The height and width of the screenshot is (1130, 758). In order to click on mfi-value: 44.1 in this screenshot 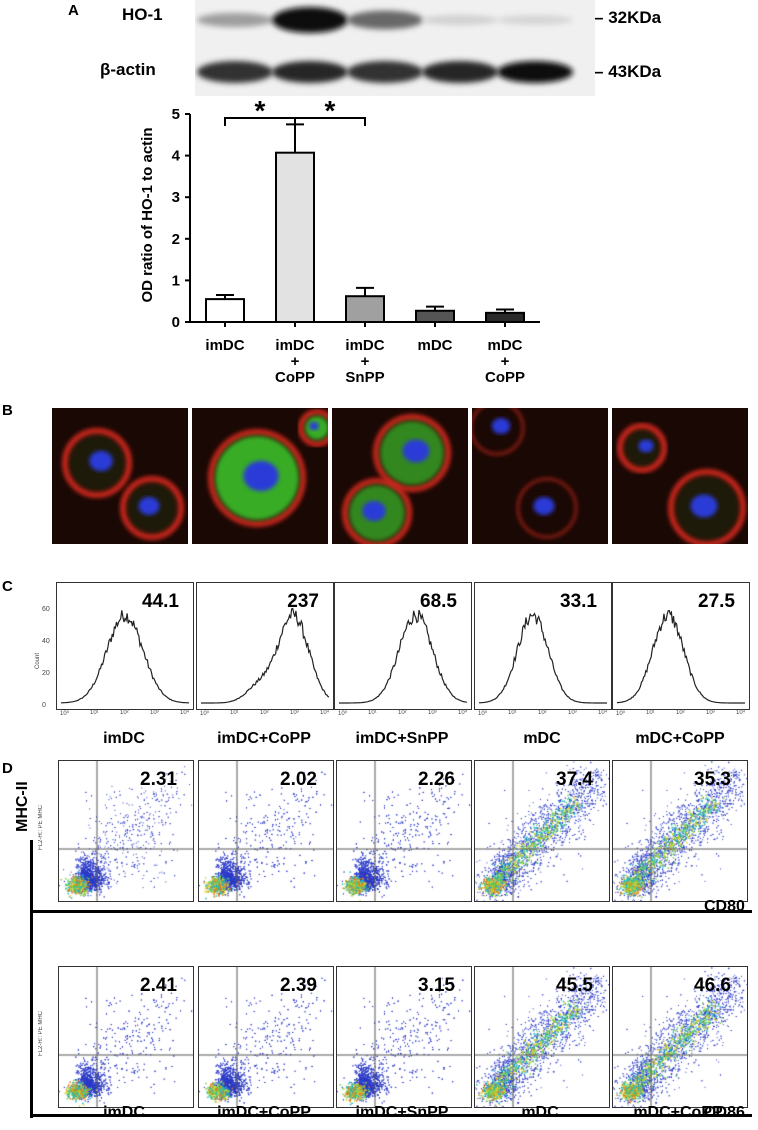, I will do `click(160, 601)`.